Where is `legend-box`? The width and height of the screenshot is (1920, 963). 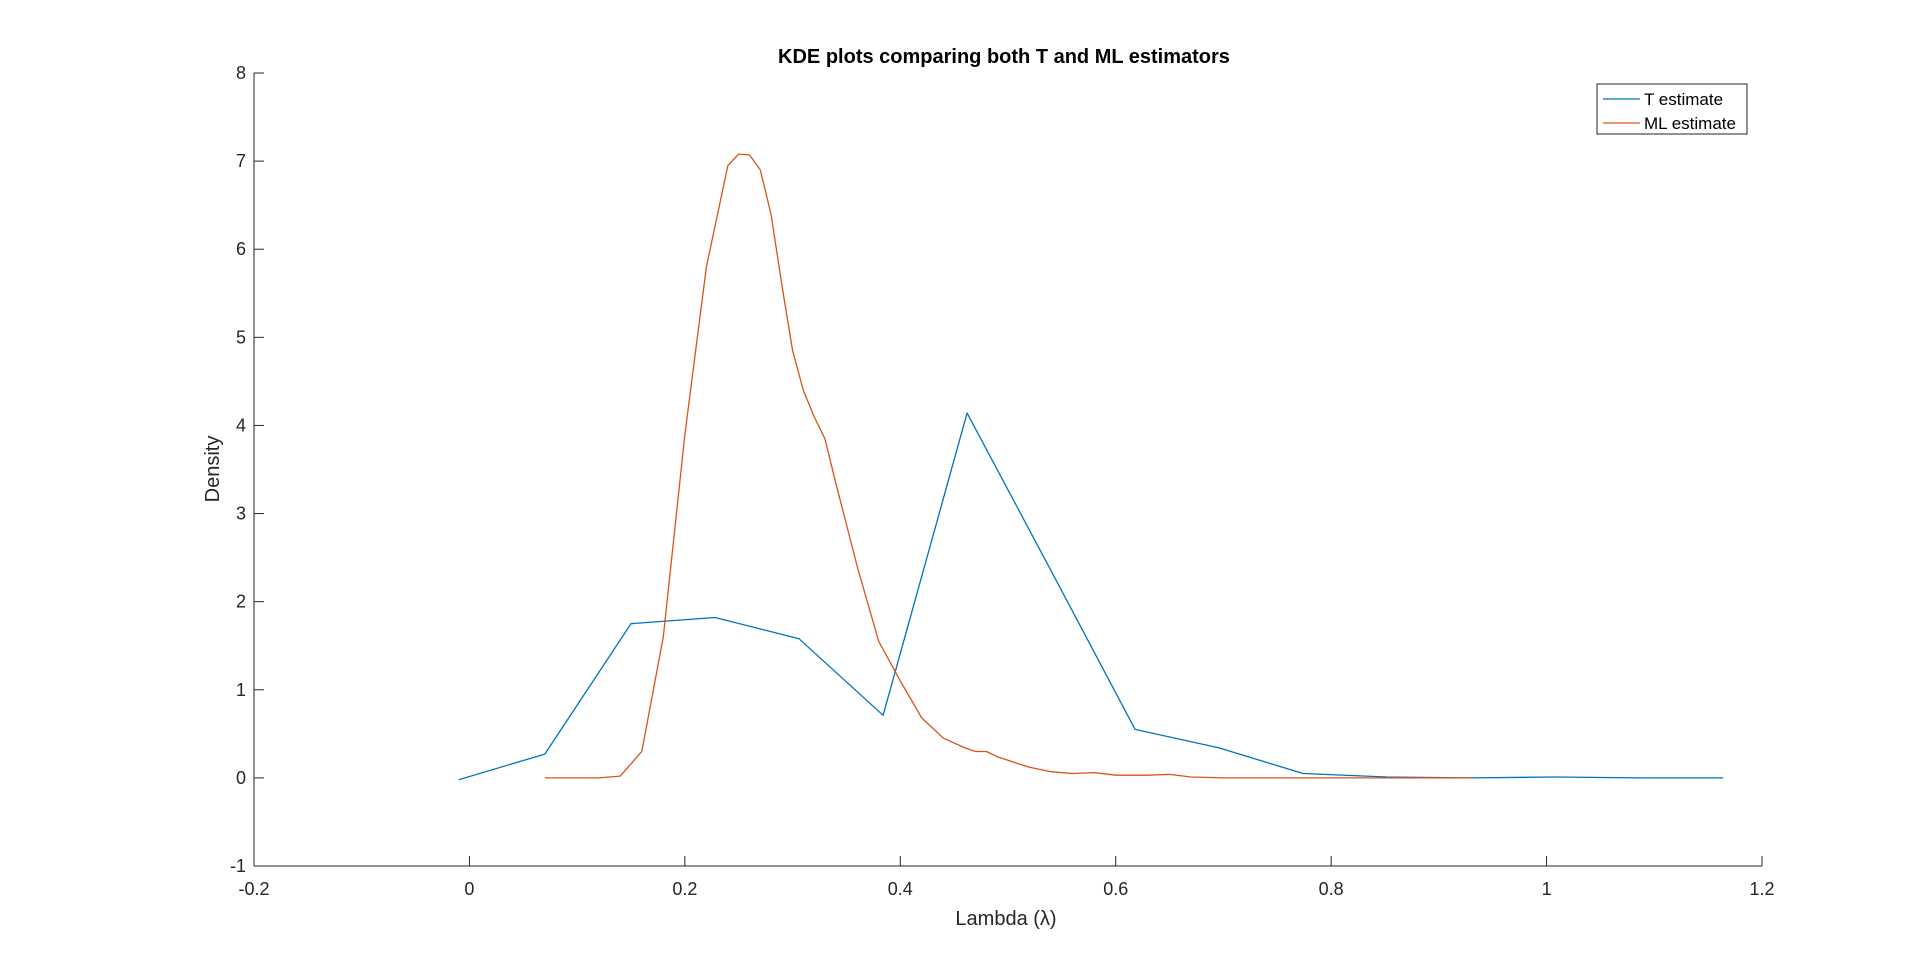 legend-box is located at coordinates (1672, 109).